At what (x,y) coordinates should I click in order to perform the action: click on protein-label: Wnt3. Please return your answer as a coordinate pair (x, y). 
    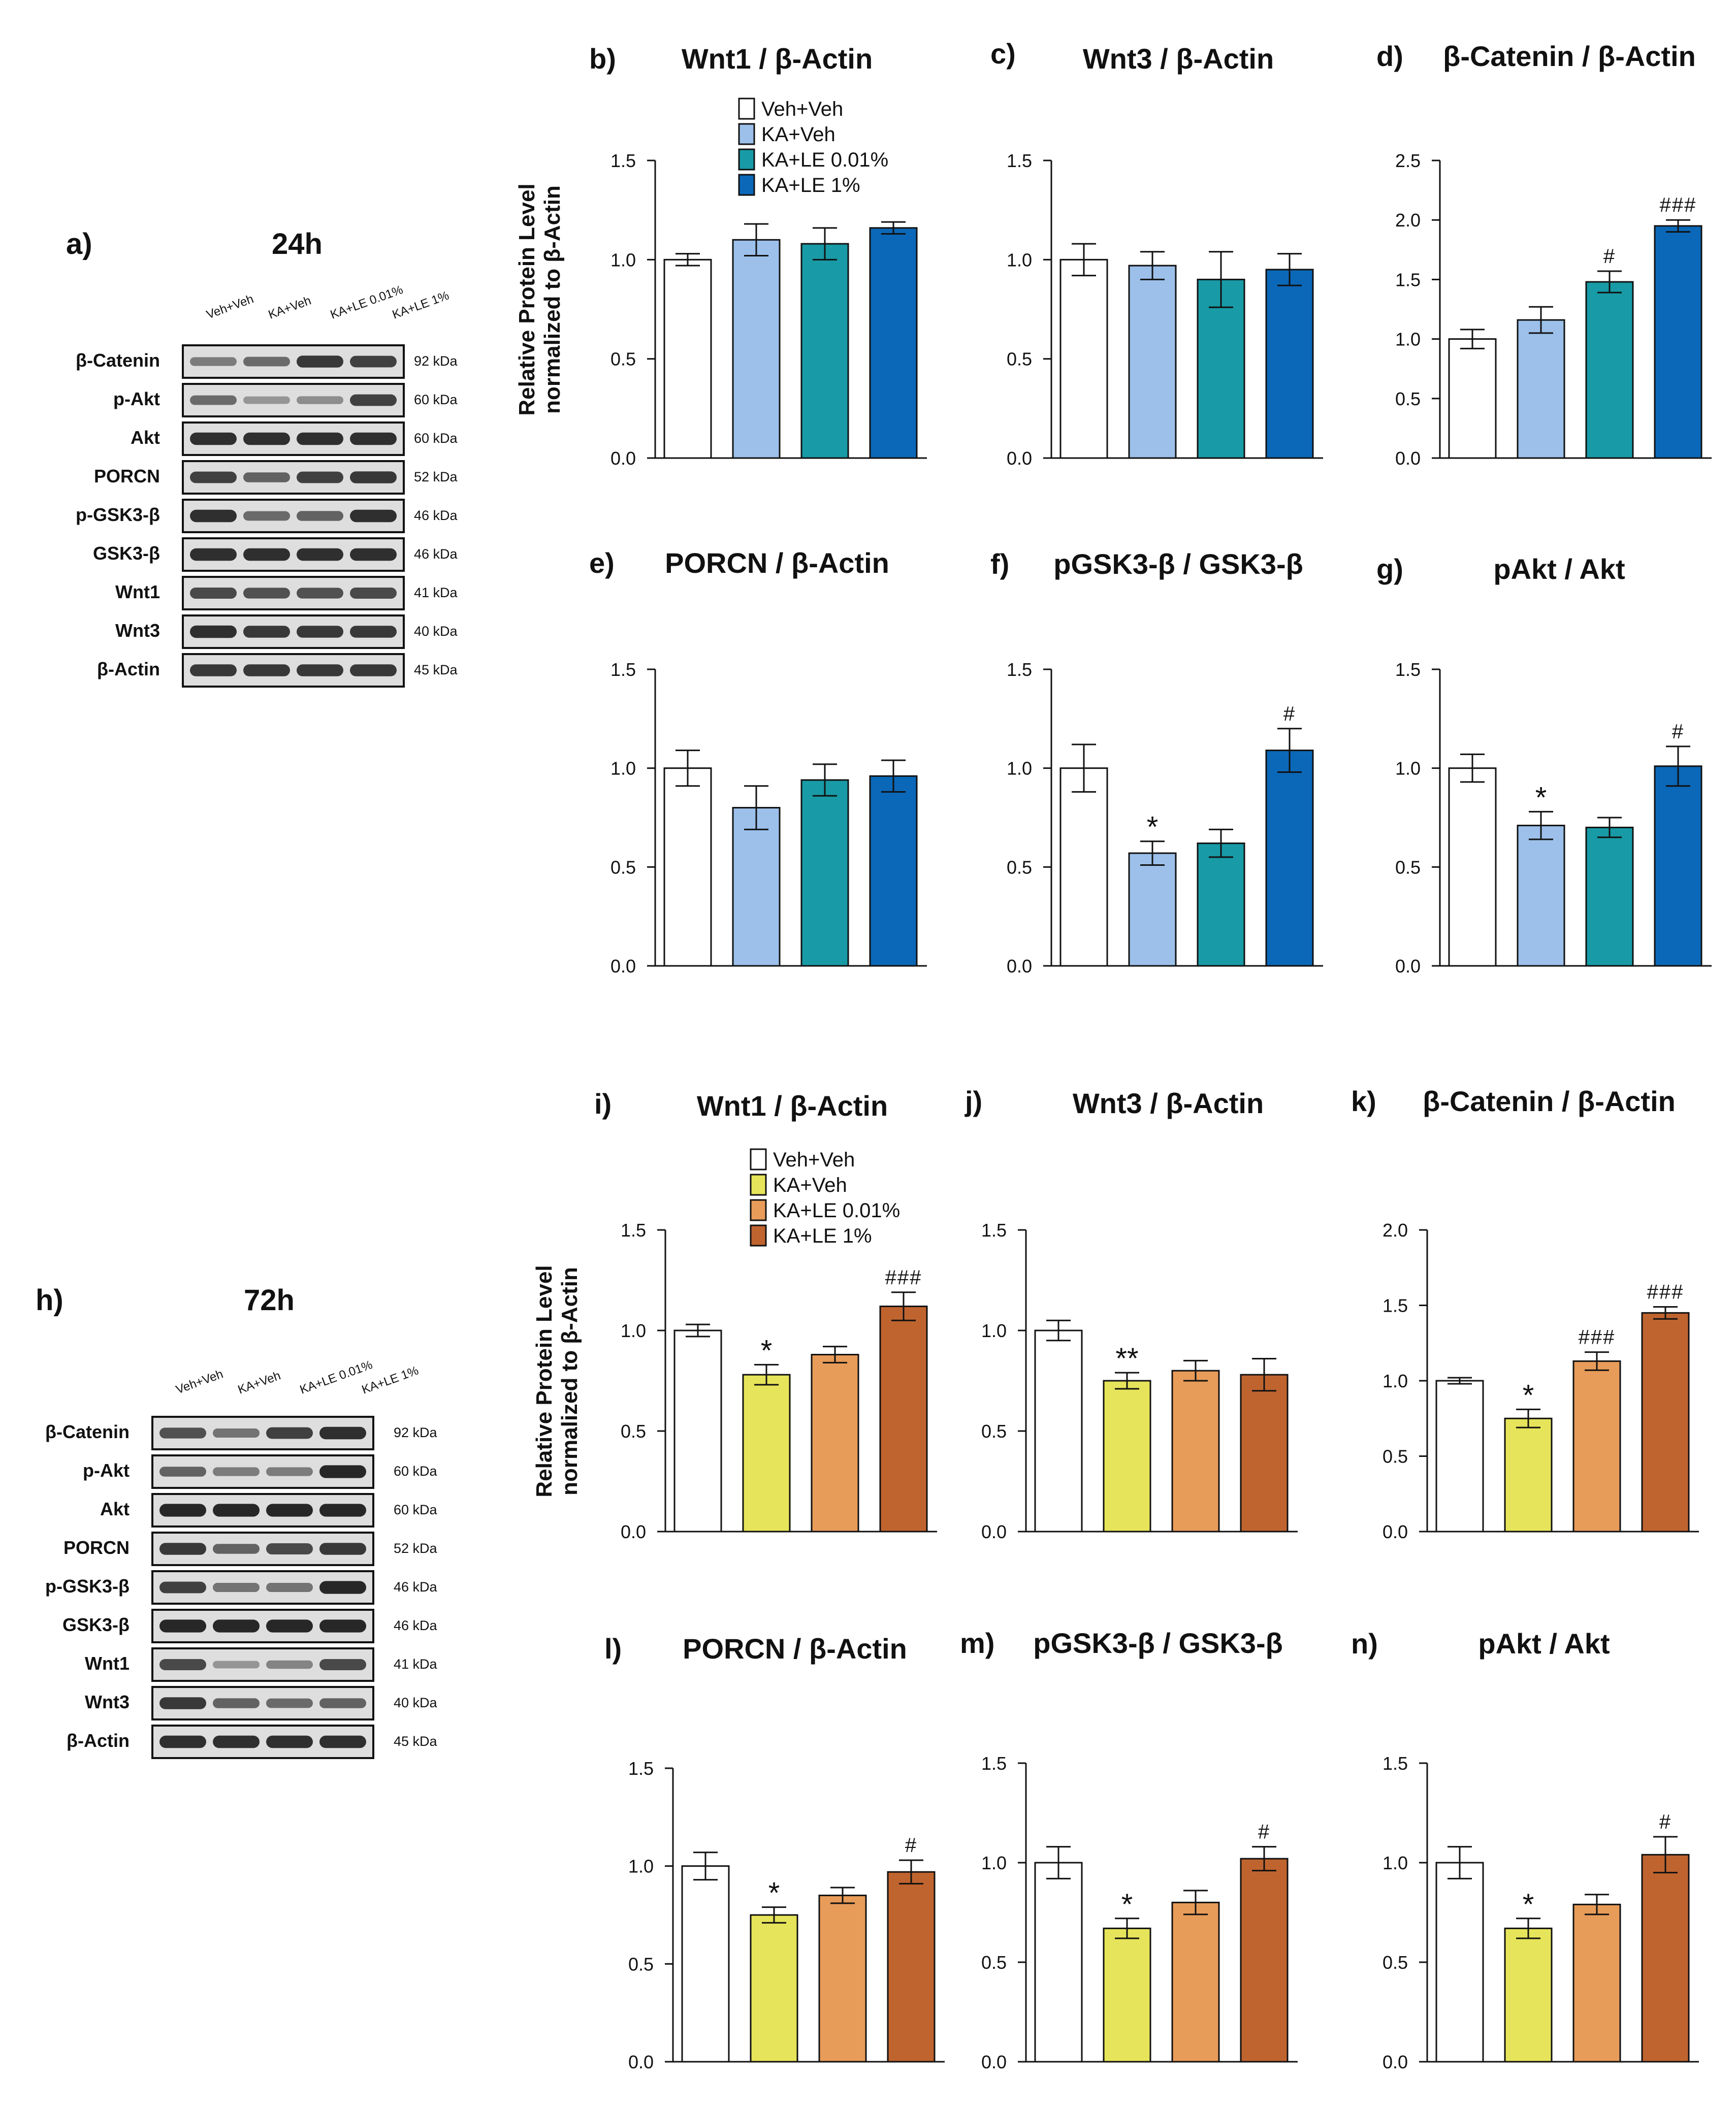
    Looking at the image, I should click on (107, 1702).